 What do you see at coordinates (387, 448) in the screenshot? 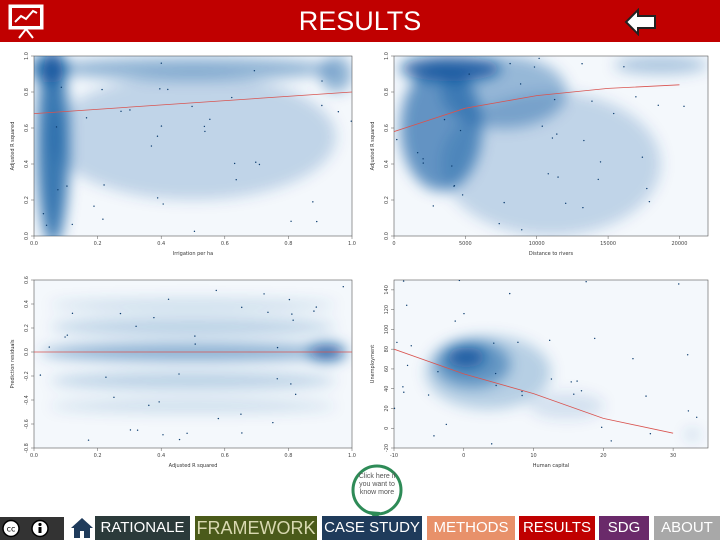
I see `y-tick-label: -20` at bounding box center [387, 448].